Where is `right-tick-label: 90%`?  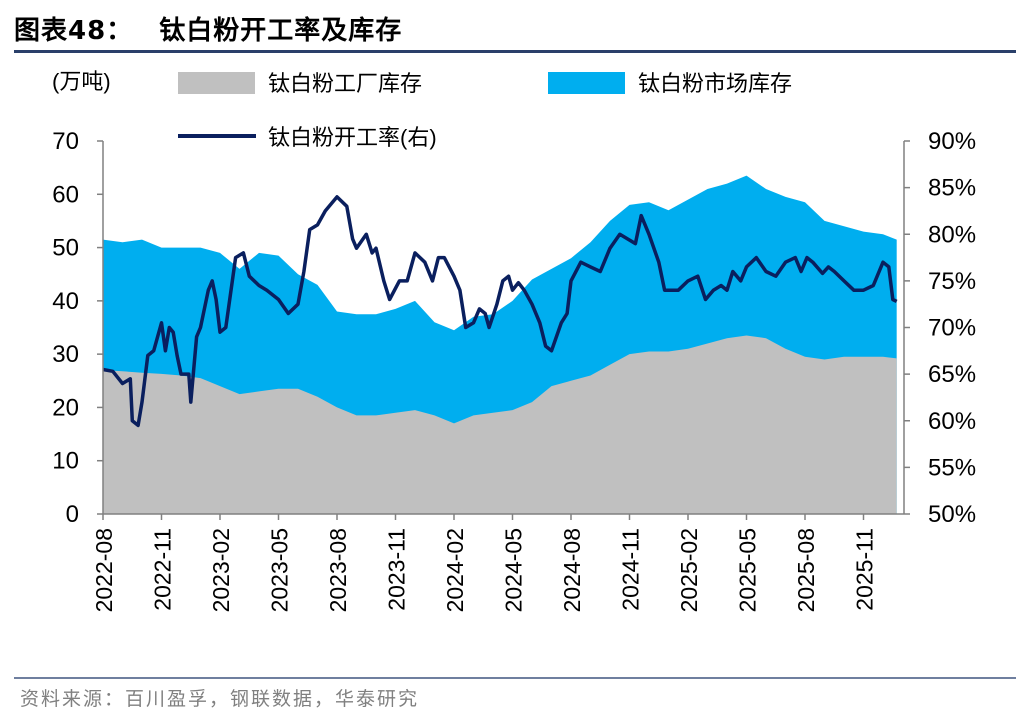 right-tick-label: 90% is located at coordinates (952, 141).